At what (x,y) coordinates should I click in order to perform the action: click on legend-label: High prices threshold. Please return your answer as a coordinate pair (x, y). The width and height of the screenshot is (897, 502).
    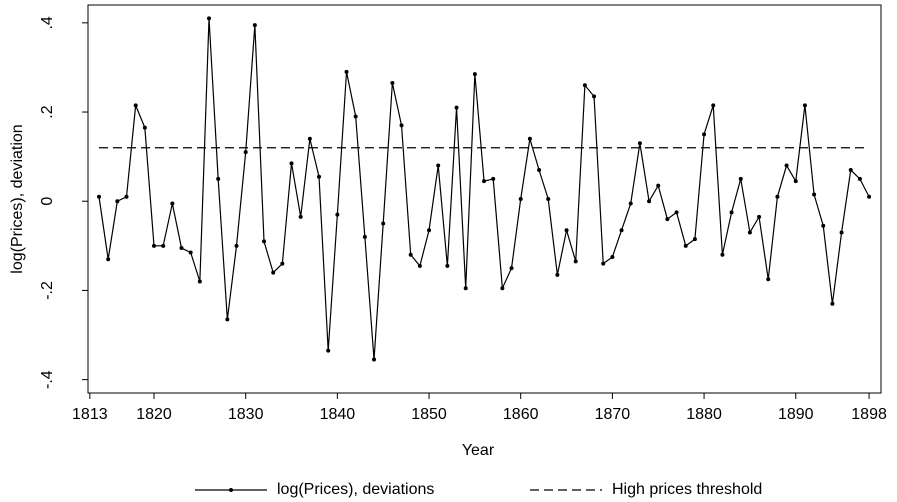
    Looking at the image, I should click on (687, 489).